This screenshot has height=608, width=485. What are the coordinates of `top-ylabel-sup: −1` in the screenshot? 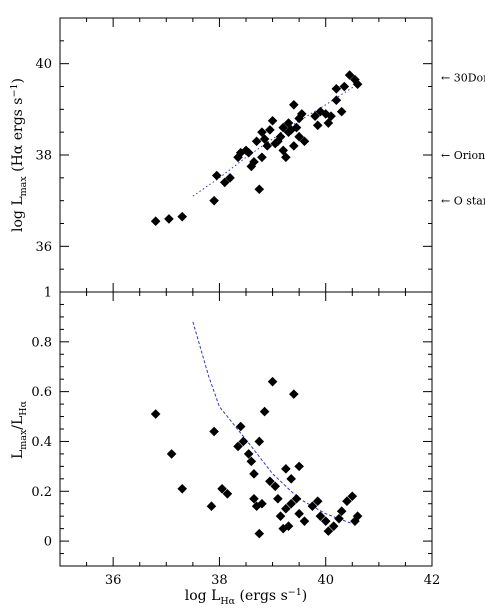 It's located at (14, 91).